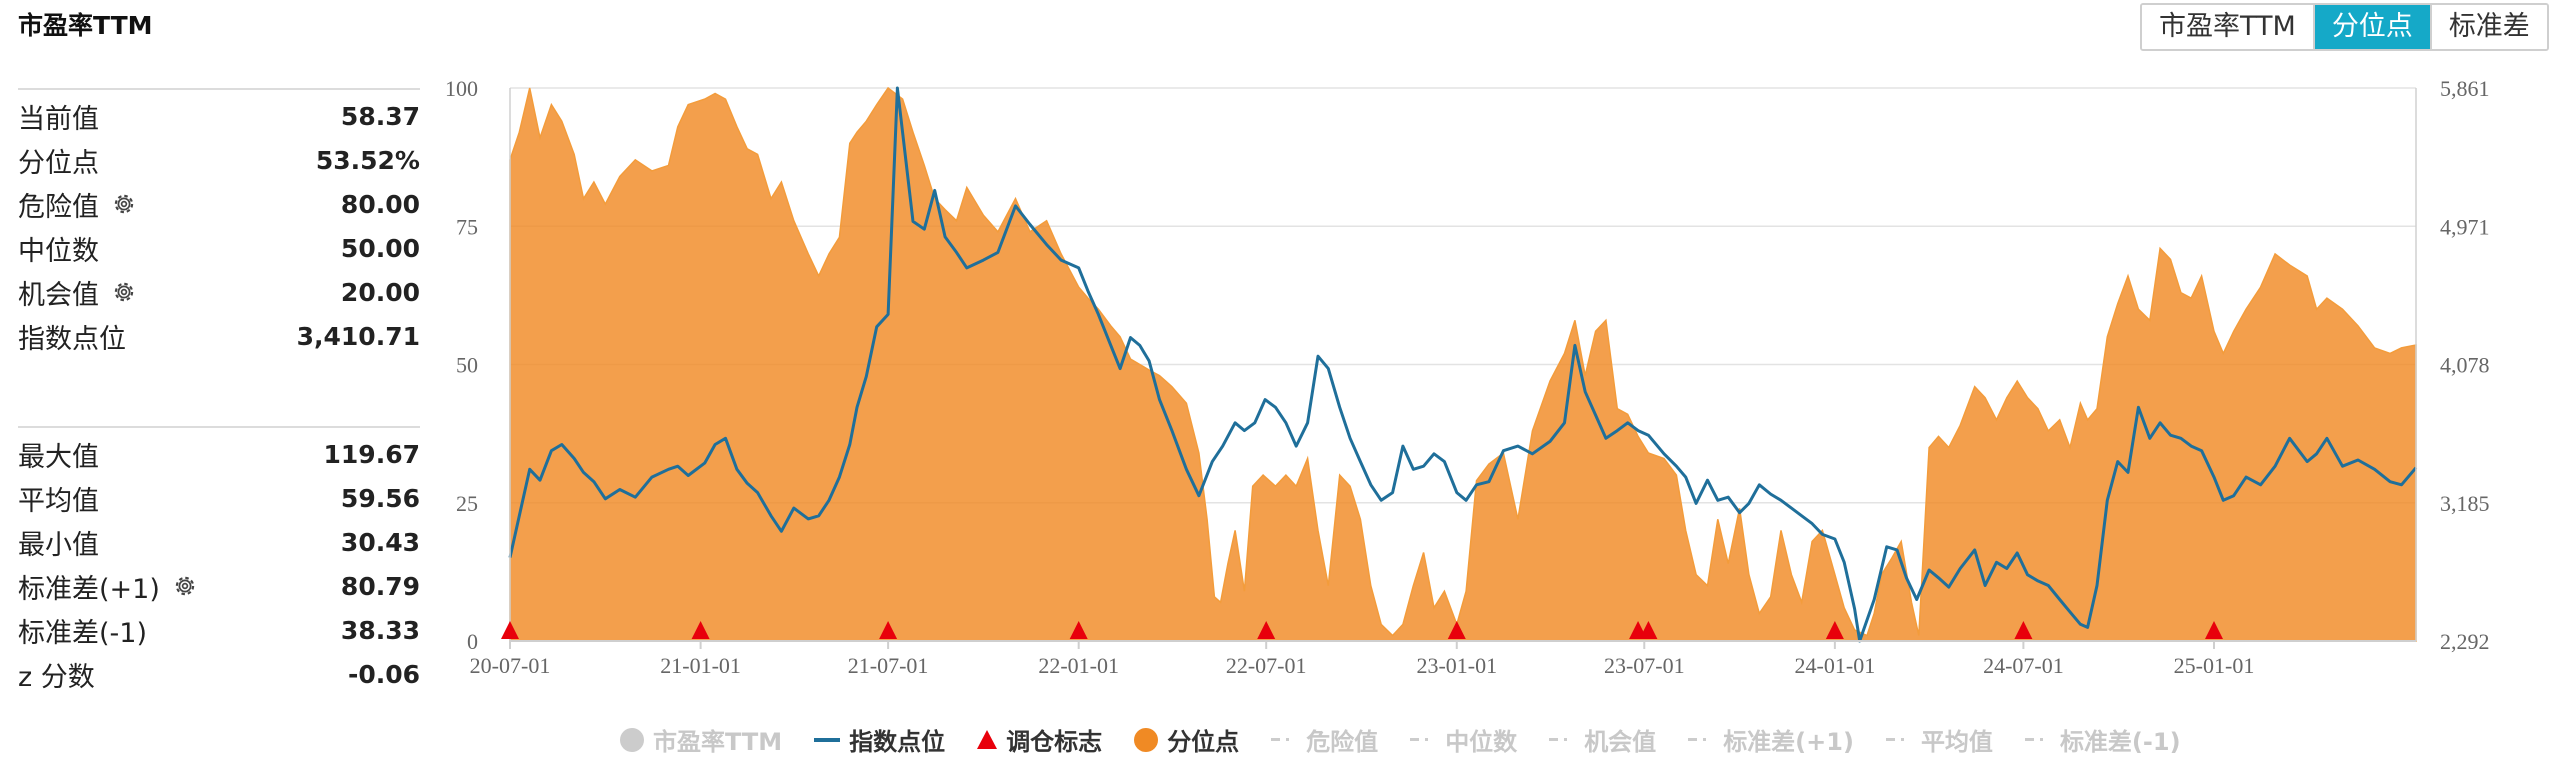 This screenshot has height=772, width=2569. I want to click on stat-label-text: 平均值, so click(58, 501).